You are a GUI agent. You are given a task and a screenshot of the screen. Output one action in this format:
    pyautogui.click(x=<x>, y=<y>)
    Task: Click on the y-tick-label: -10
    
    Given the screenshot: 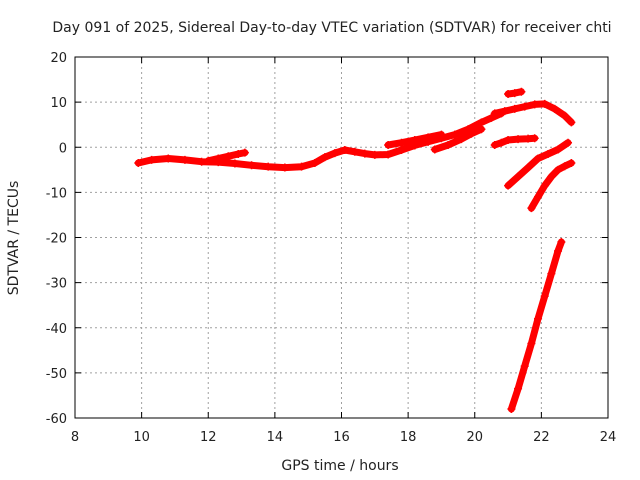 What is the action you would take?
    pyautogui.click(x=56, y=193)
    